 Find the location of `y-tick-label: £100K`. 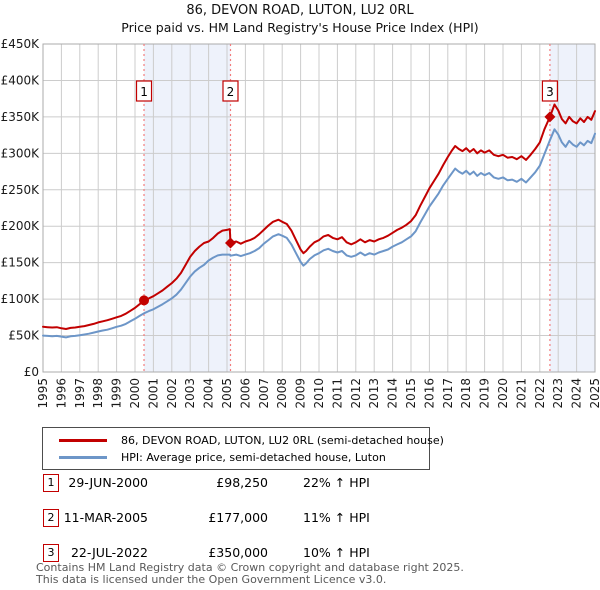

y-tick-label: £100K is located at coordinates (21, 299).